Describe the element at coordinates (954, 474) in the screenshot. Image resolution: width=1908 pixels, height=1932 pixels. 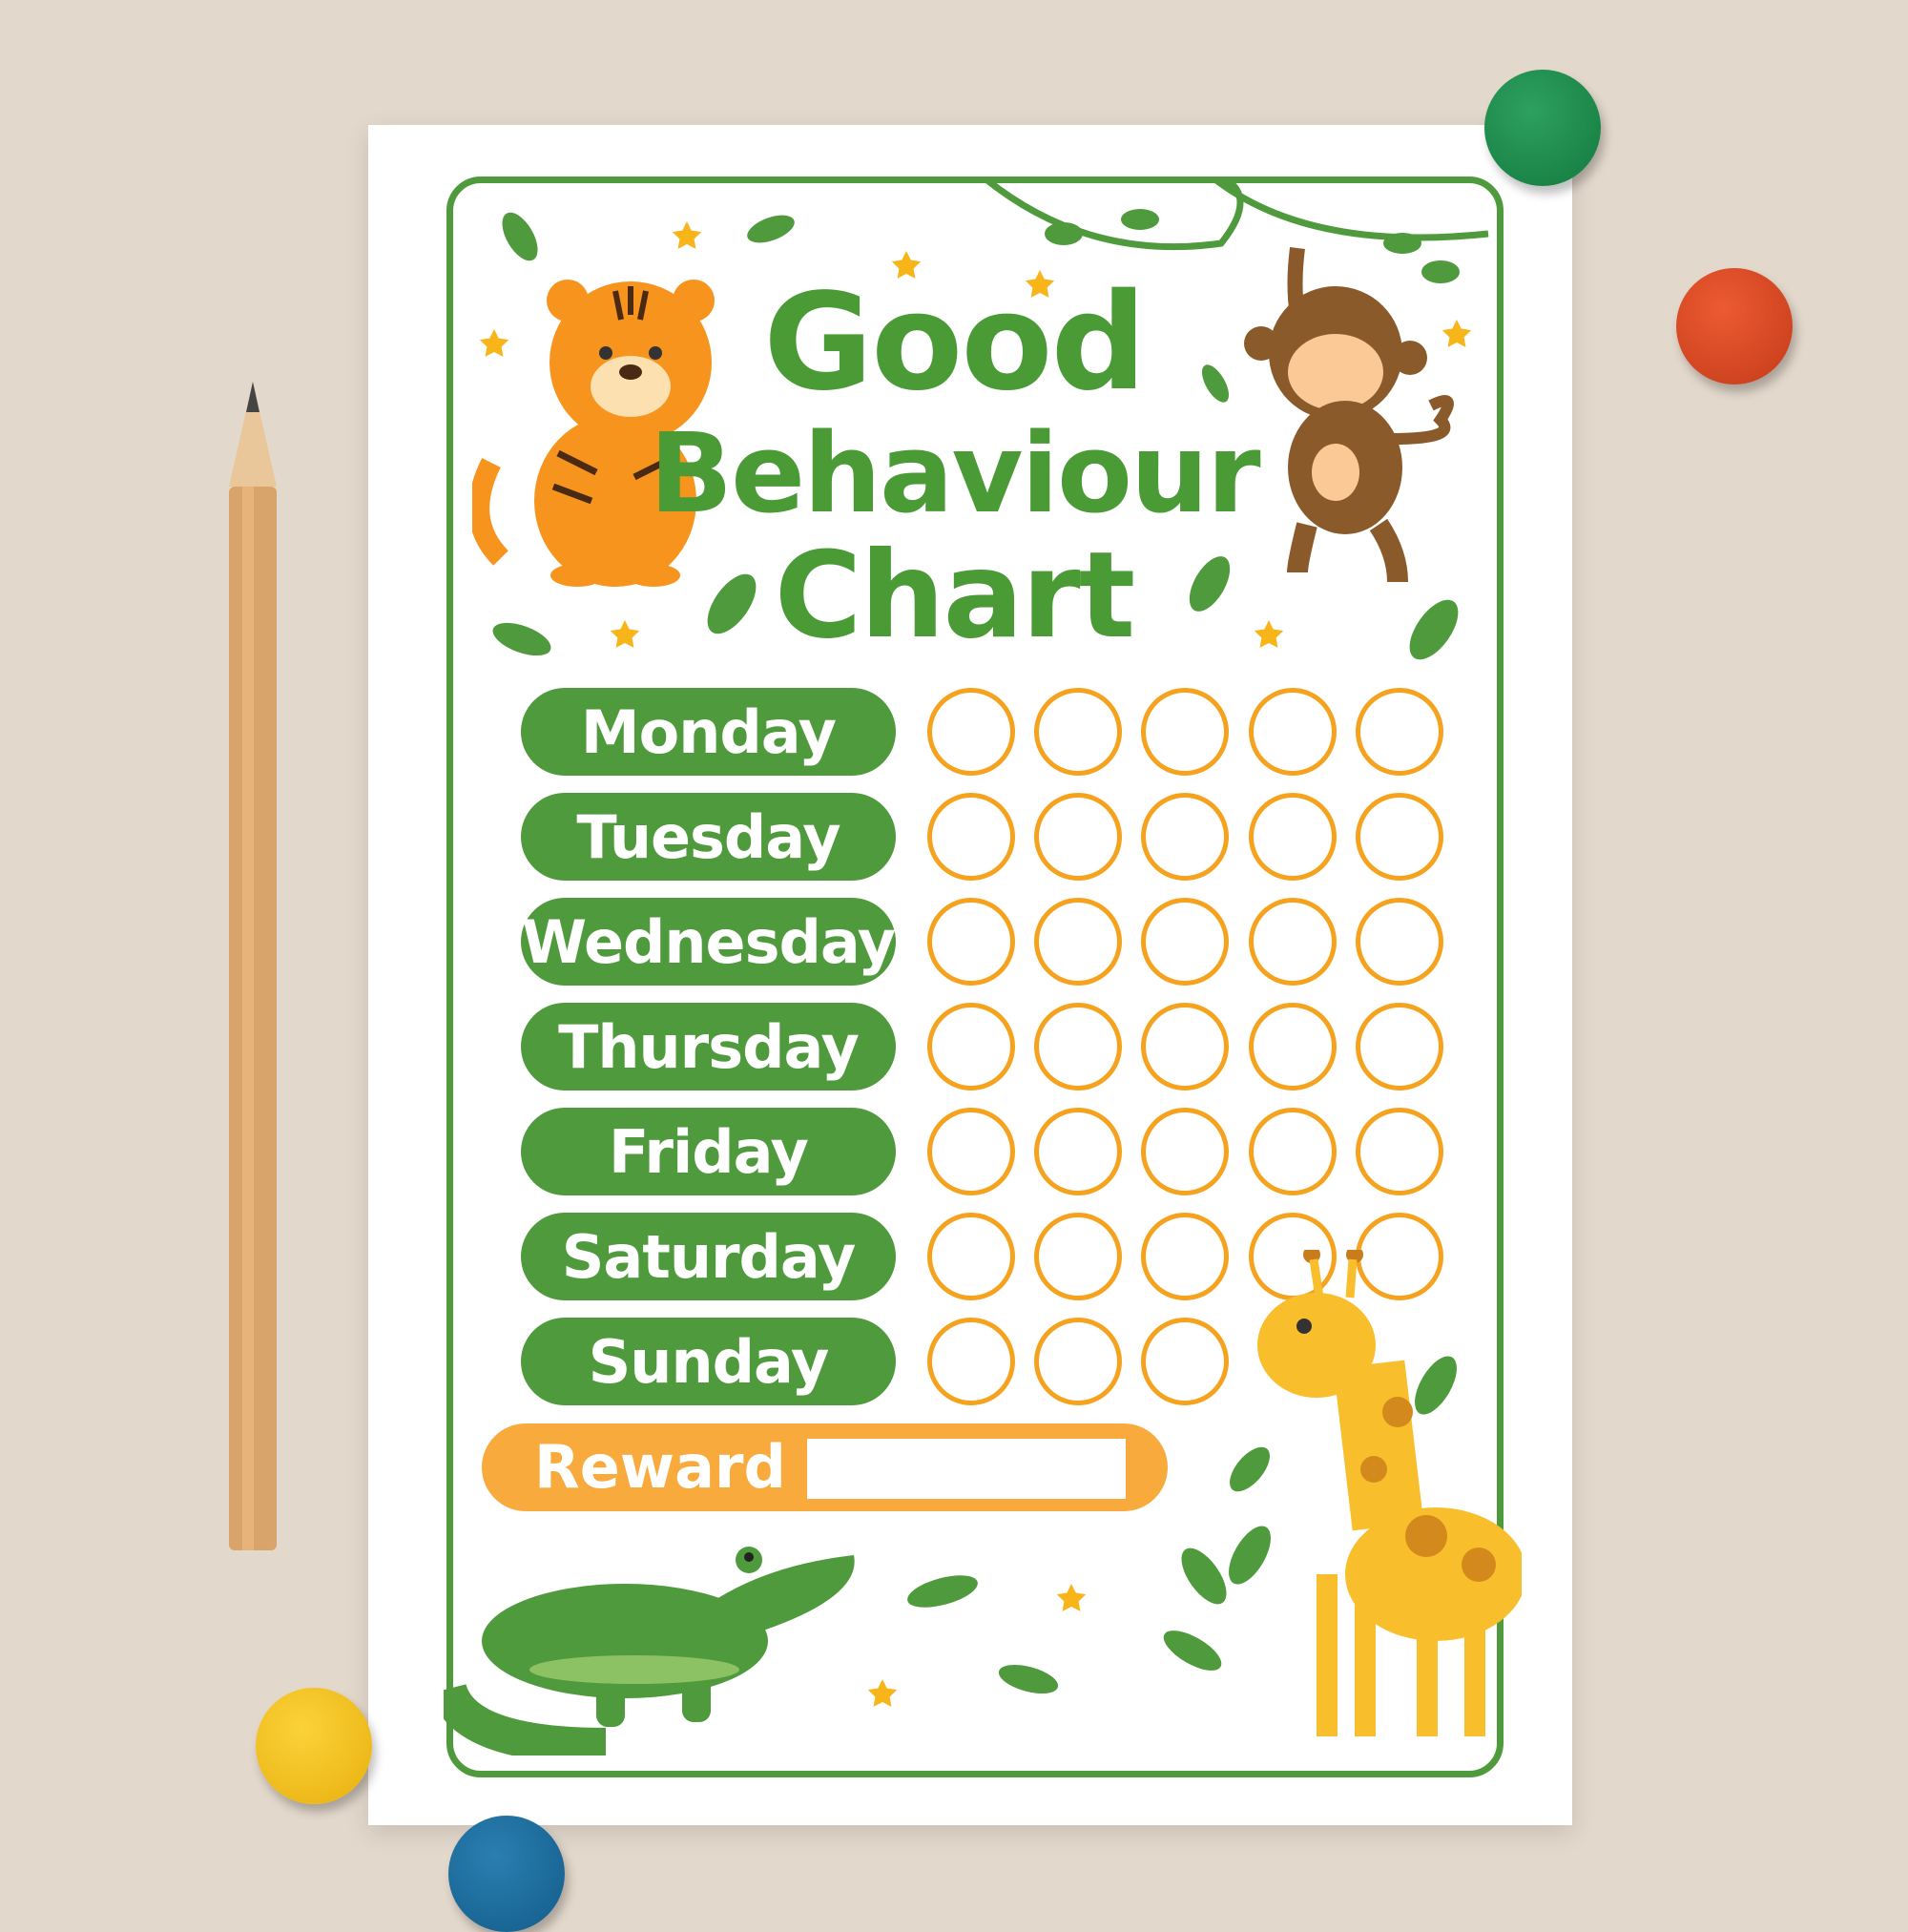
I see `title-behaviour: Behaviour` at that location.